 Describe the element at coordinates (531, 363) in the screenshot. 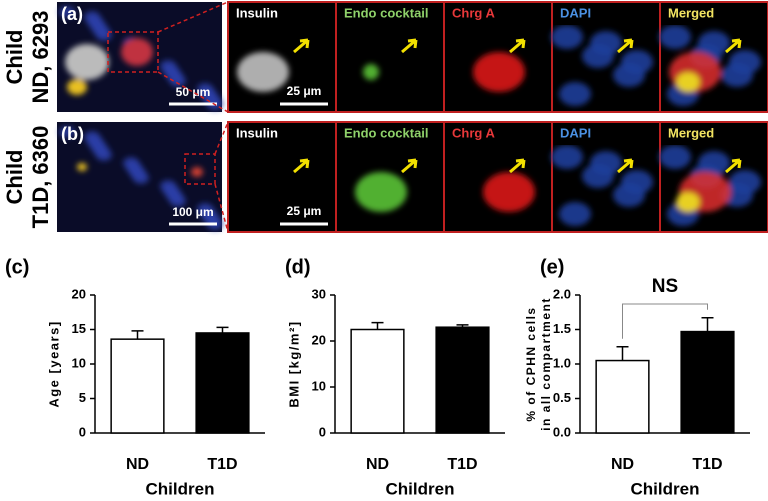

I see `y-axis-label: % of CPHN cells` at that location.